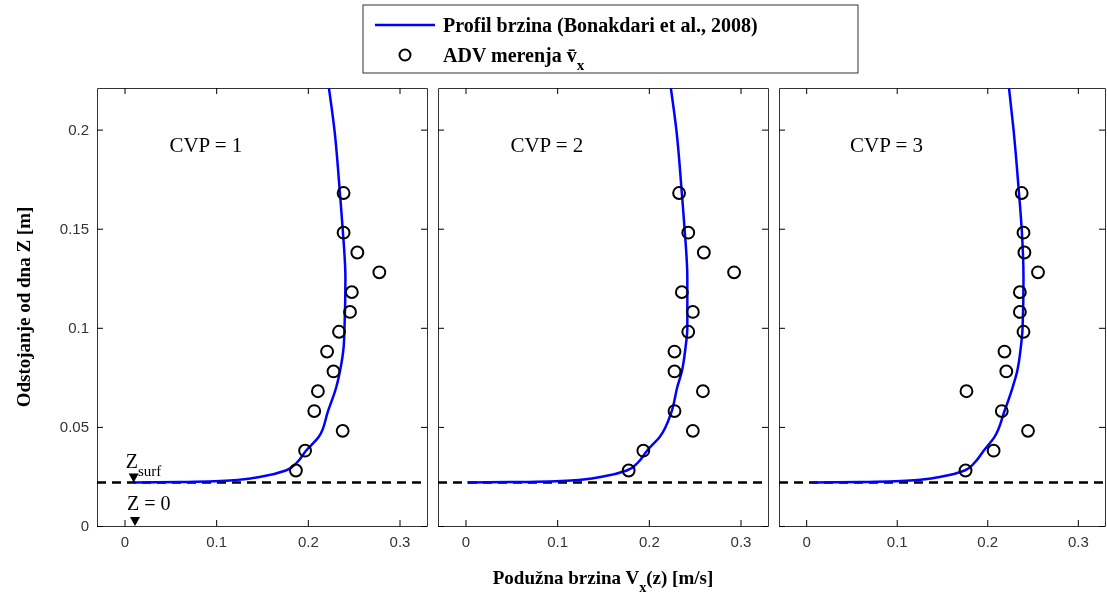 The height and width of the screenshot is (592, 1107). Describe the element at coordinates (143, 465) in the screenshot. I see `annotation: Z$_{surf}$` at that location.